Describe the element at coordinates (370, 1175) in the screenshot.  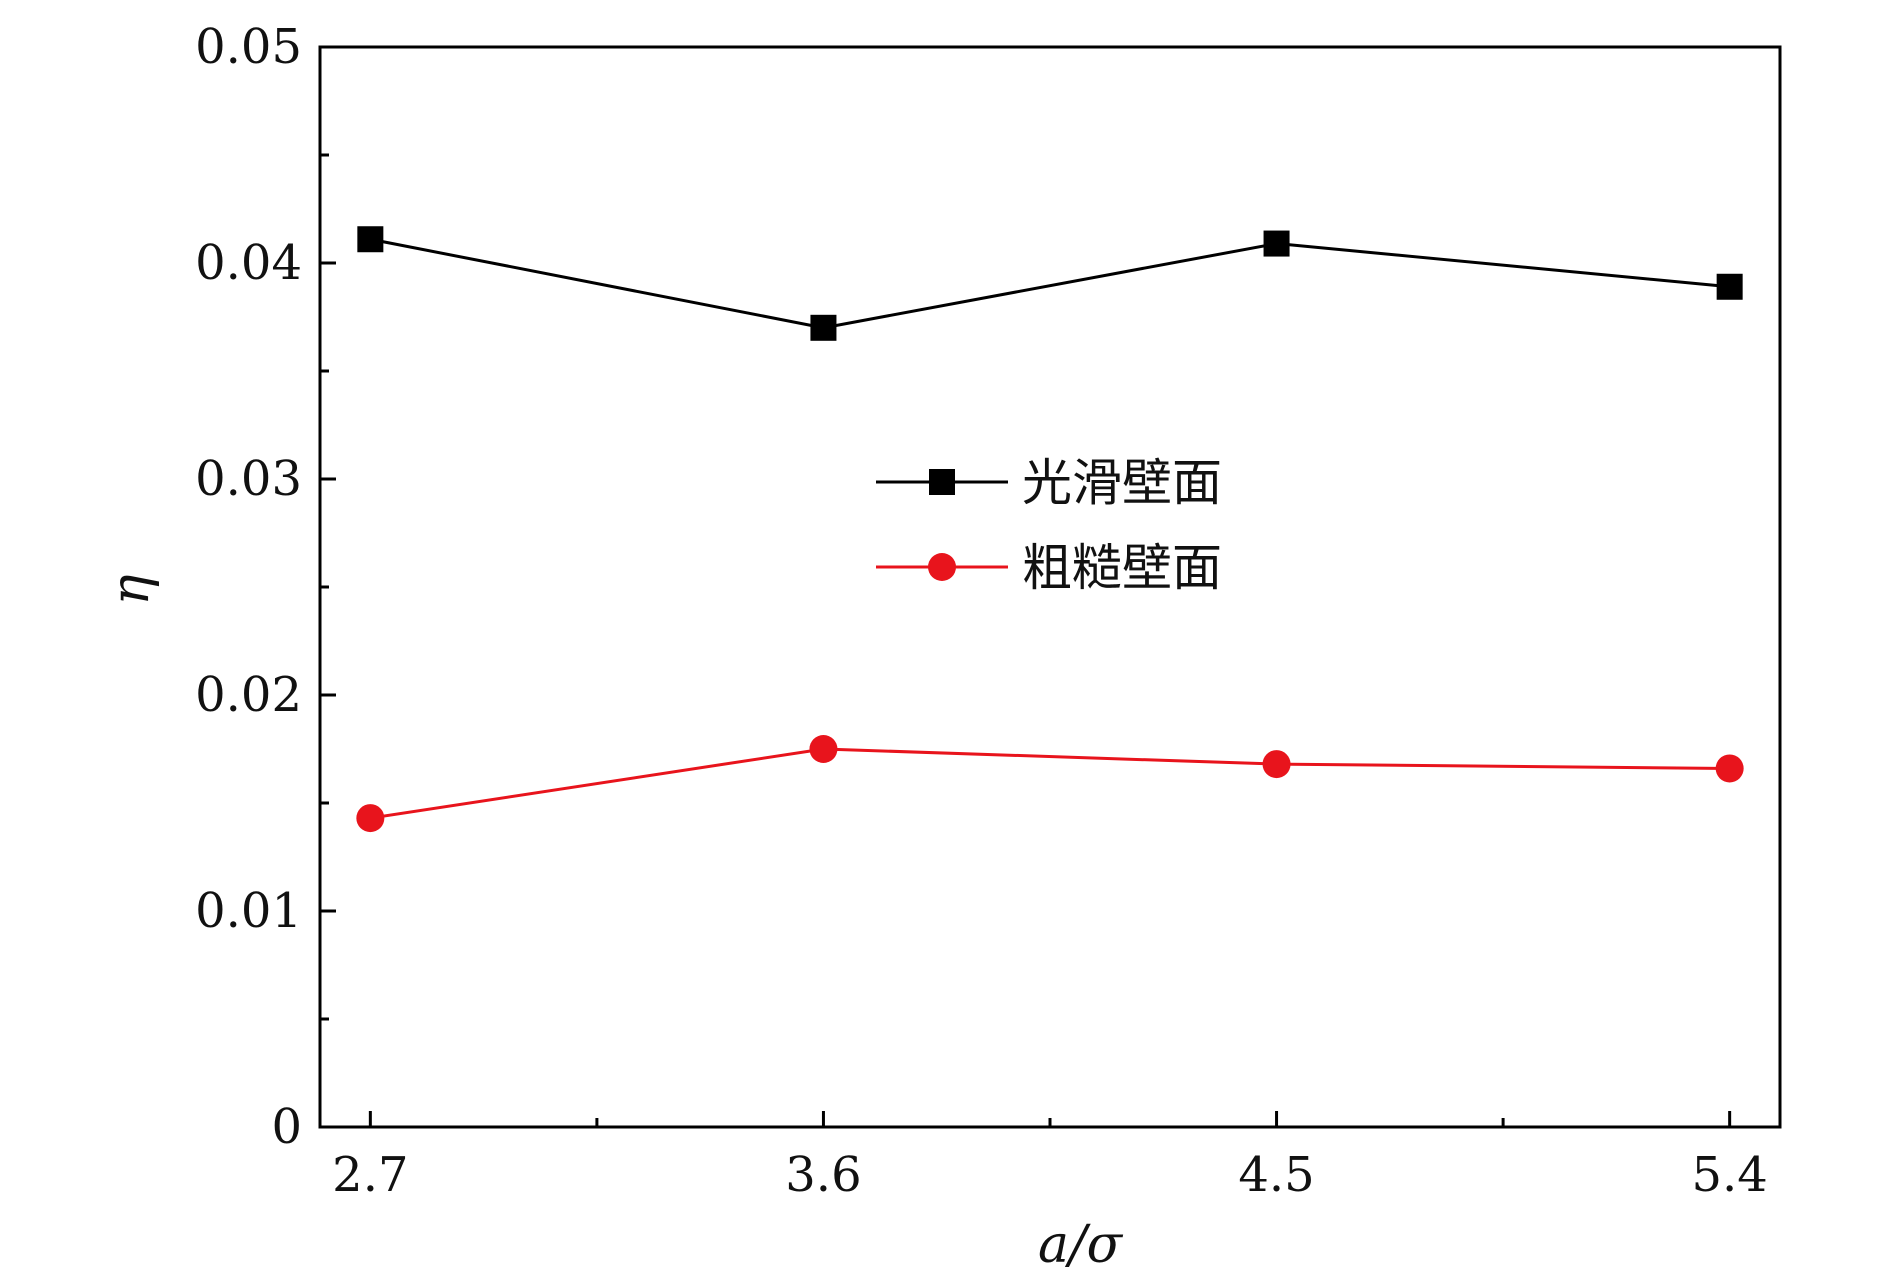
I see `x-tick-label: 2.7` at that location.